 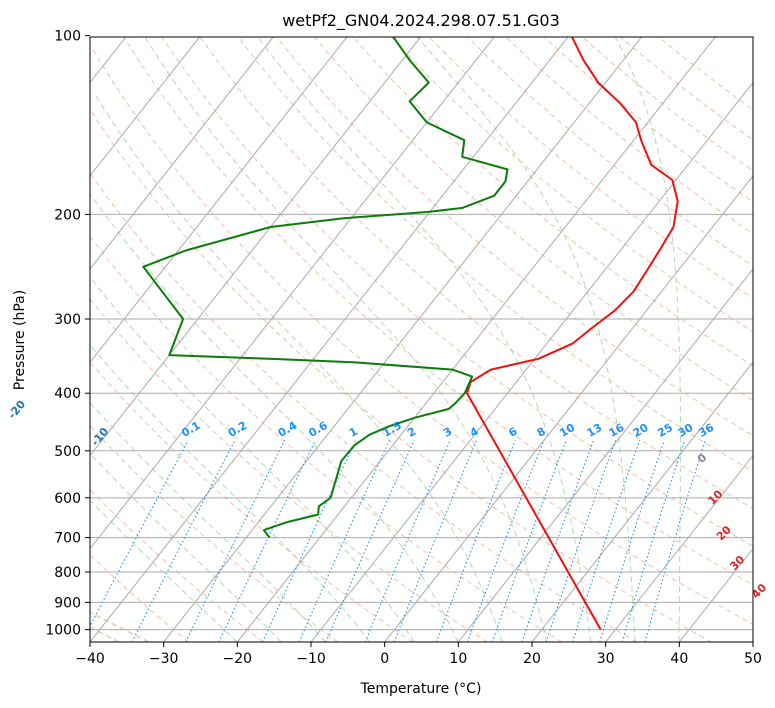 I want to click on x-tick-label: 0, so click(x=384, y=659).